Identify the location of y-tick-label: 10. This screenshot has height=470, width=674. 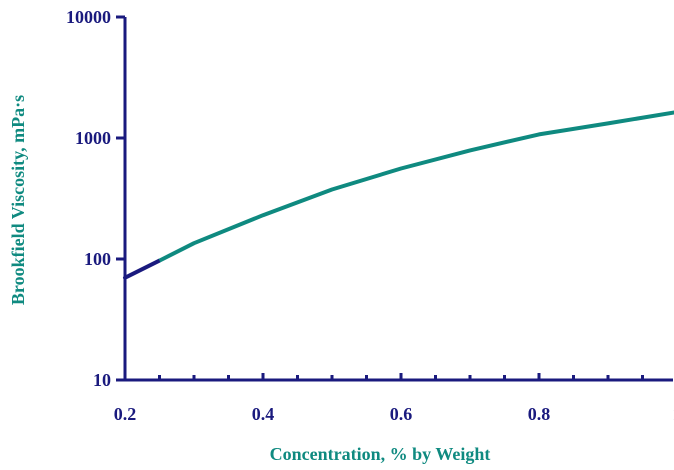
(102, 380).